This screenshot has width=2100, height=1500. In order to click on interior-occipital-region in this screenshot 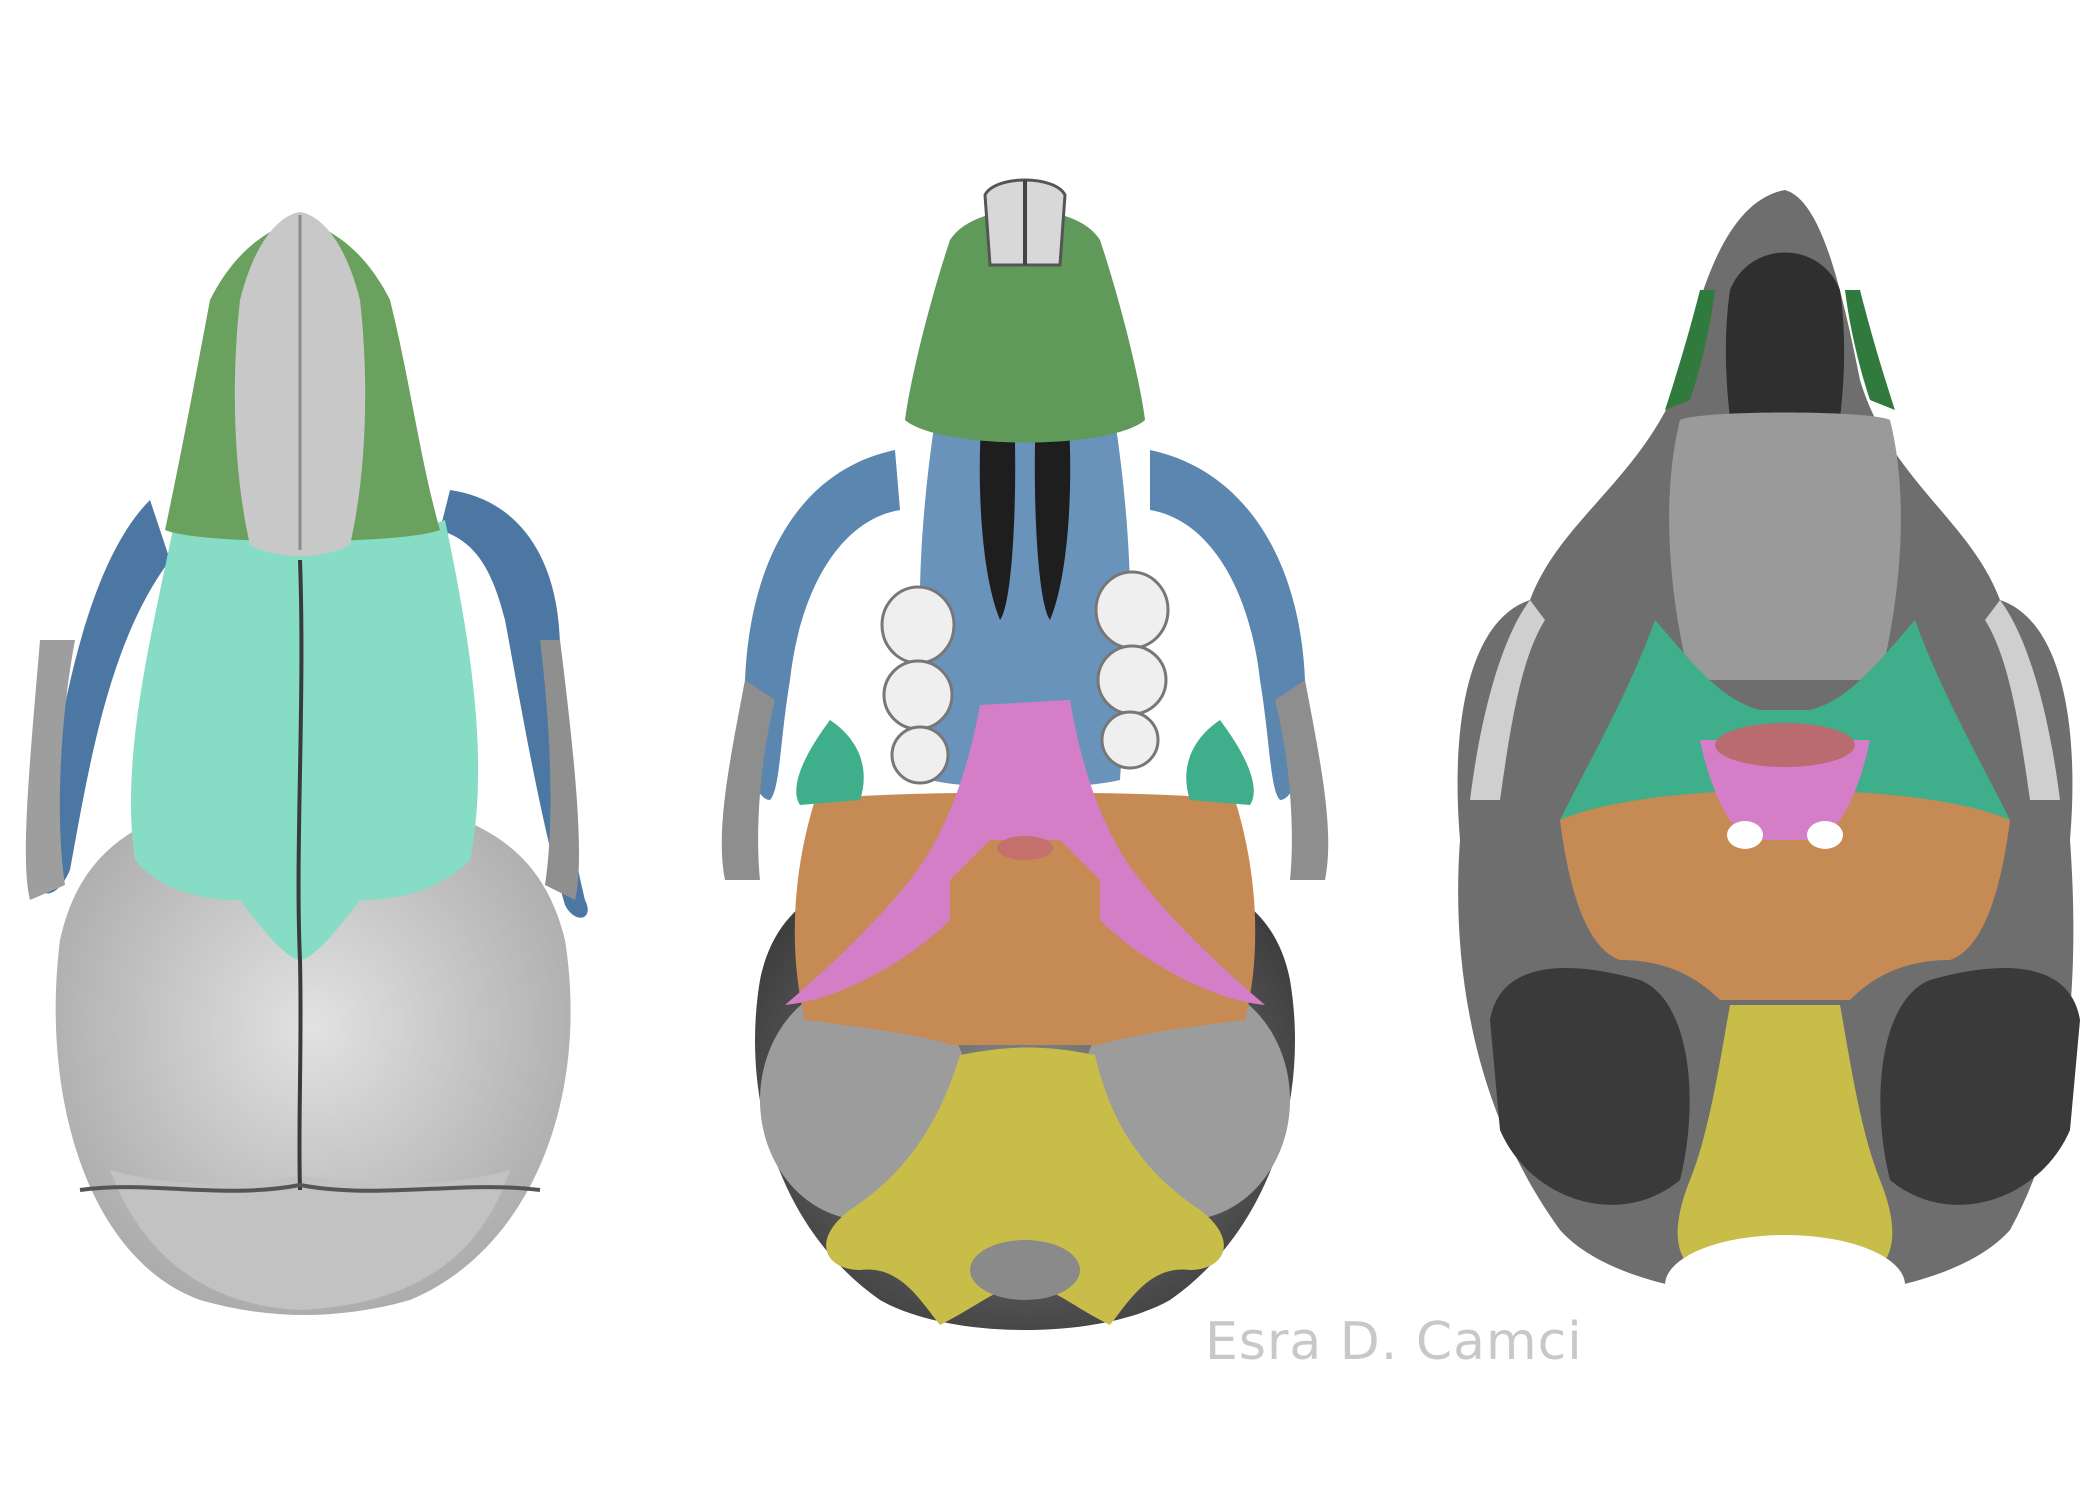, I will do `click(1785, 1140)`.